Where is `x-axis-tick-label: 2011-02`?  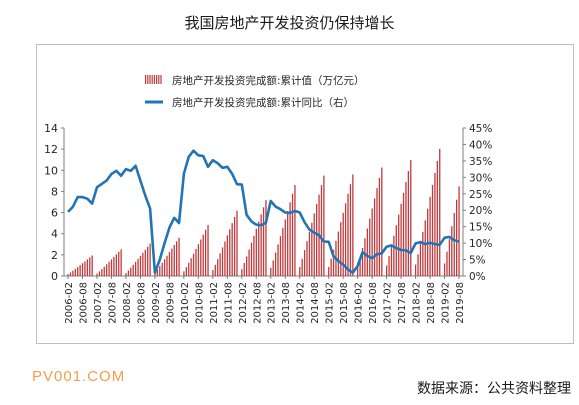
x-axis-tick-label: 2011-02 is located at coordinates (214, 303).